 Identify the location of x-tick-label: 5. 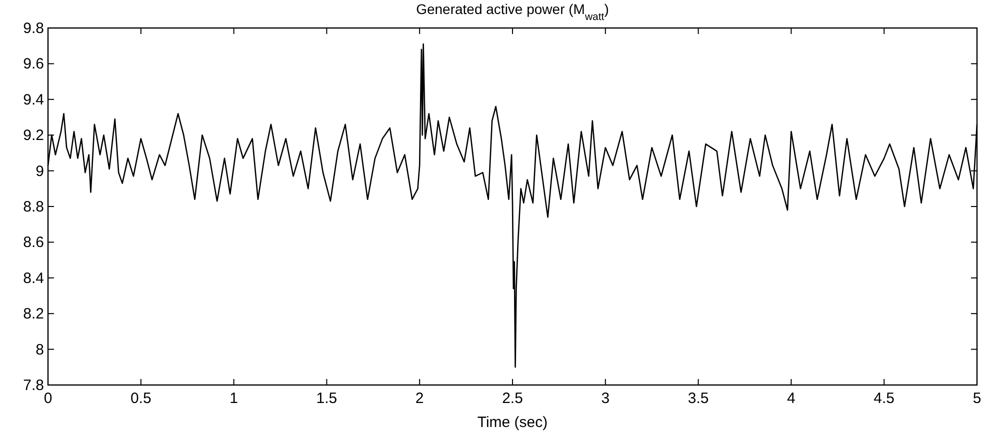
(977, 398).